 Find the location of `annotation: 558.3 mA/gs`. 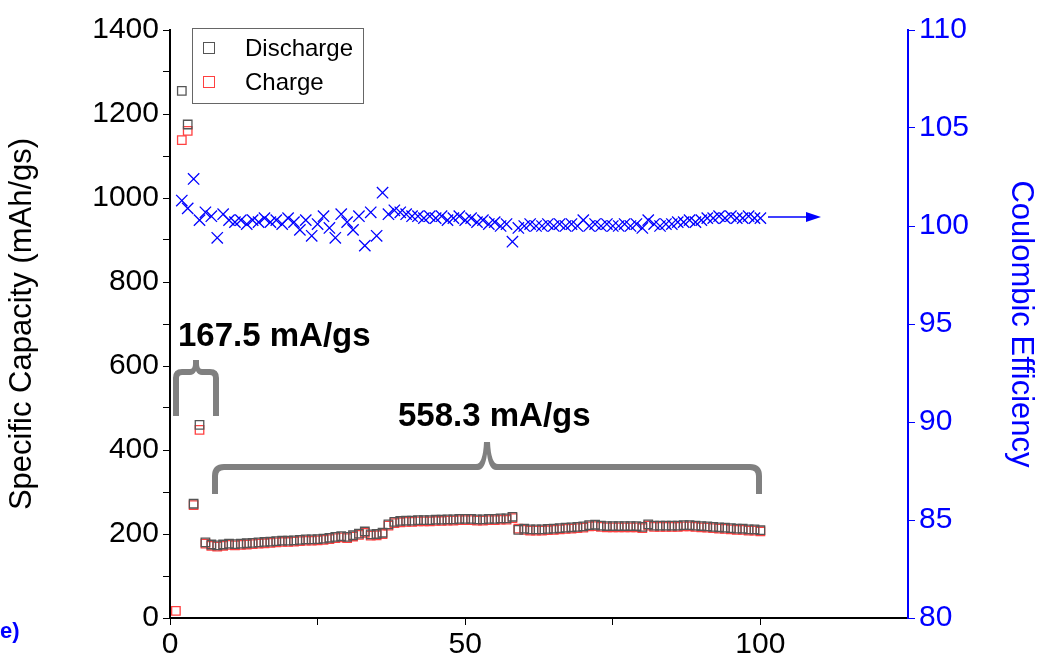

annotation: 558.3 mA/gs is located at coordinates (494, 414).